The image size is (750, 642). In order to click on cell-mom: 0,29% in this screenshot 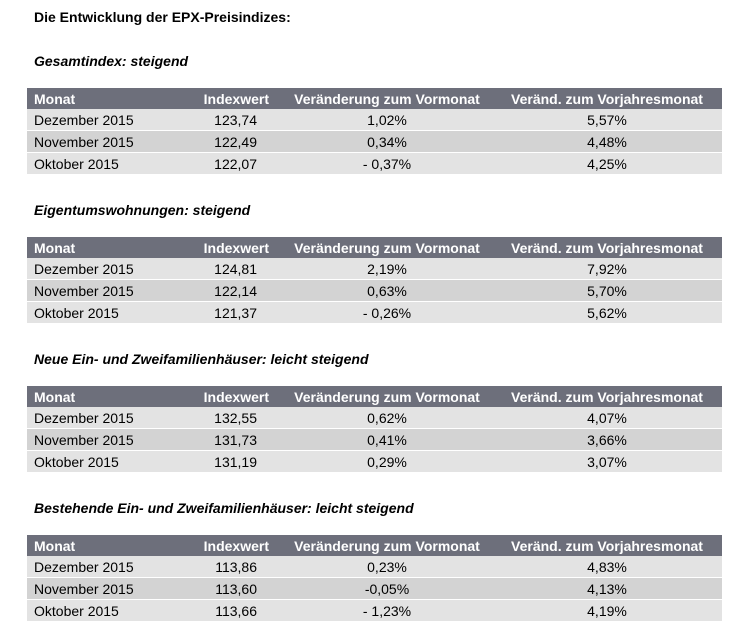, I will do `click(387, 461)`.